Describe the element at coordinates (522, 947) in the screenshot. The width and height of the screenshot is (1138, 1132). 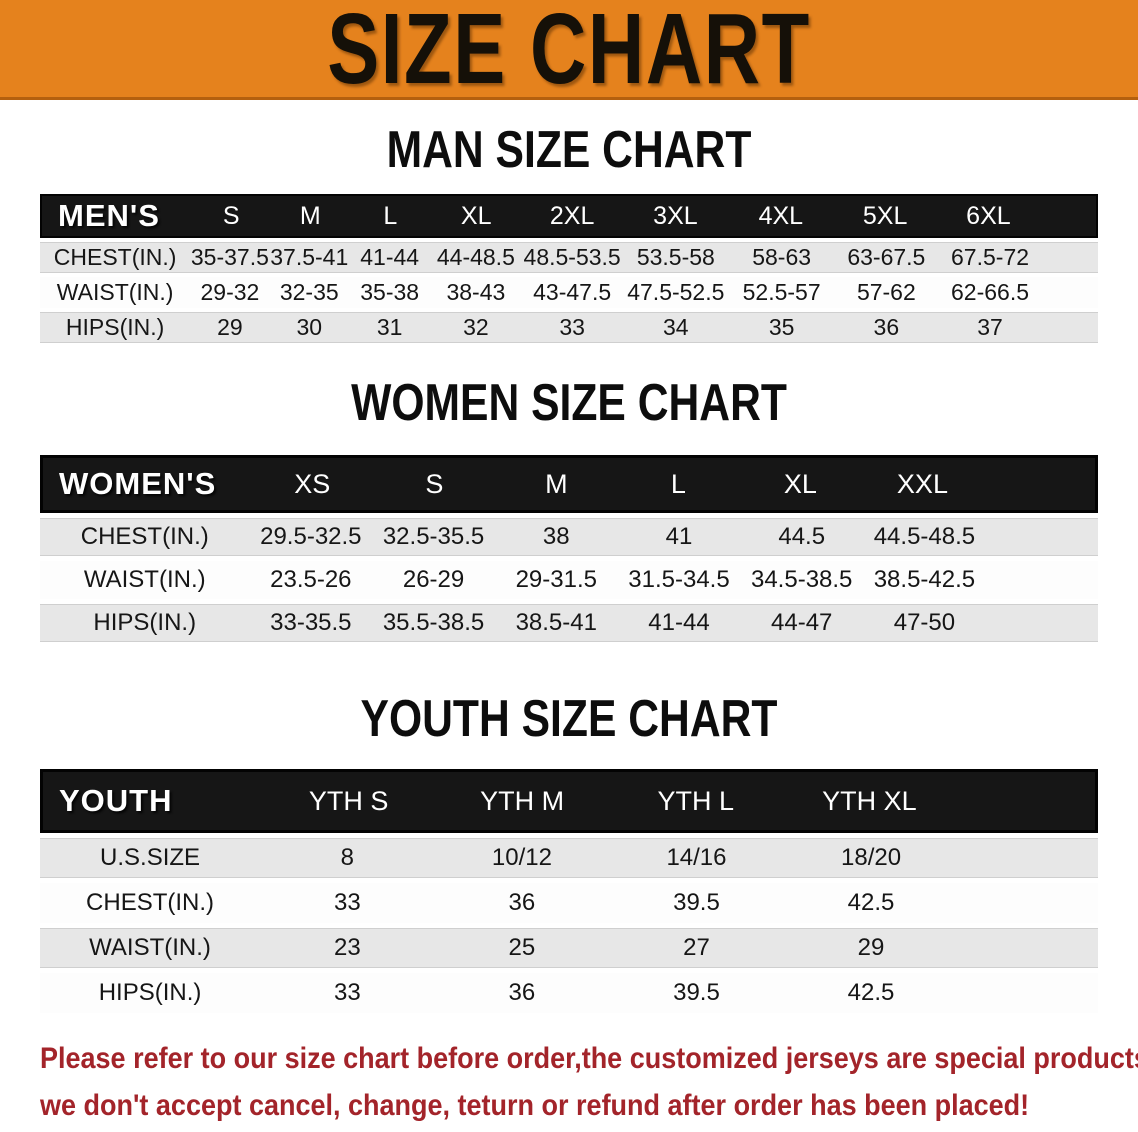
I see `size-value-cell: 25` at that location.